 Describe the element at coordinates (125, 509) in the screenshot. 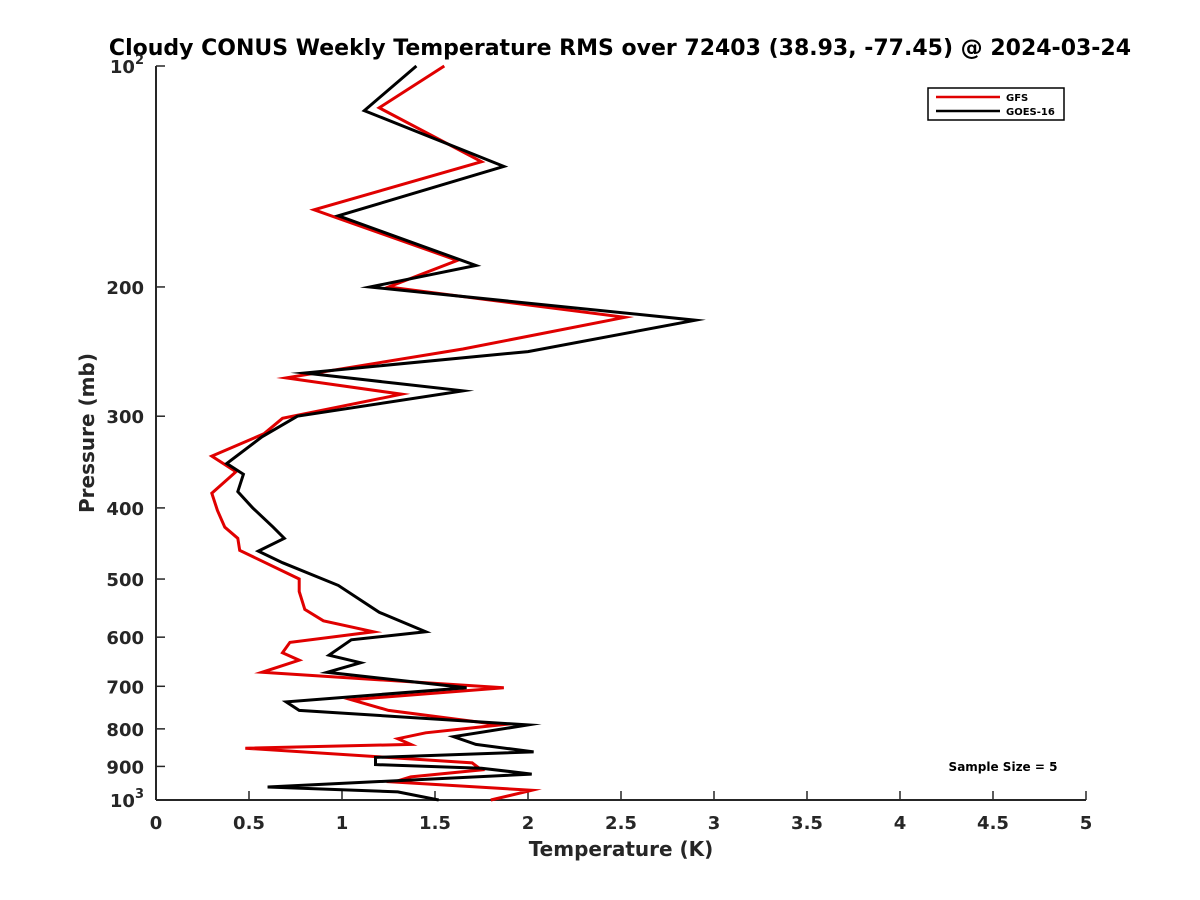

I see `y-tick-label: 400` at that location.